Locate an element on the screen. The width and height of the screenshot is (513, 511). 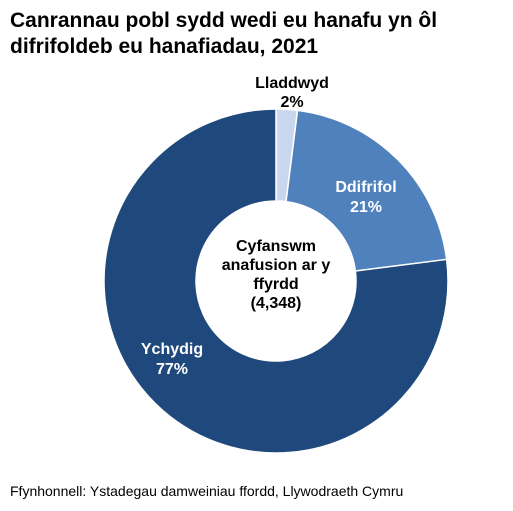
center-label: Cyfanswm anafusion ar y ffyrdd (4,348) is located at coordinates (276, 275).